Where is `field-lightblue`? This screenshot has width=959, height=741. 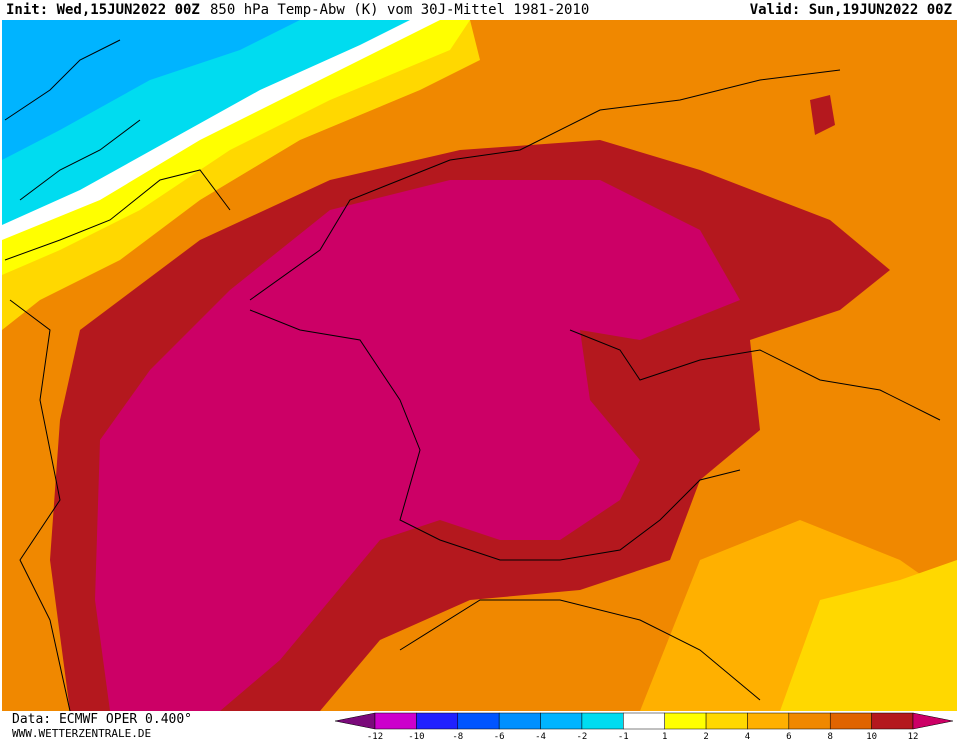
field-lightblue is located at coordinates (151, 90).